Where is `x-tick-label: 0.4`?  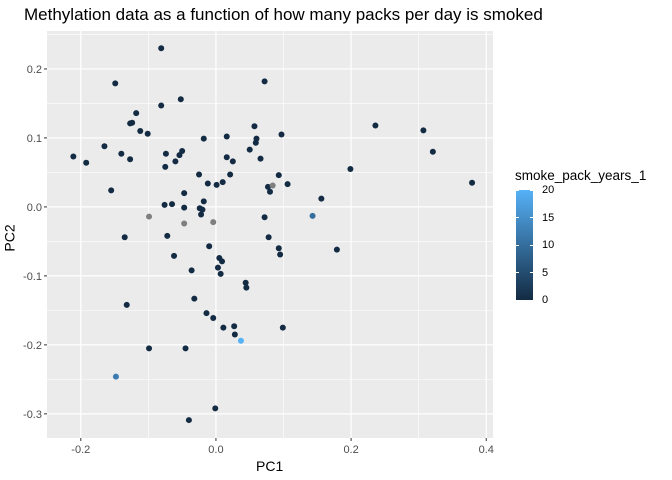 x-tick-label: 0.4 is located at coordinates (486, 450).